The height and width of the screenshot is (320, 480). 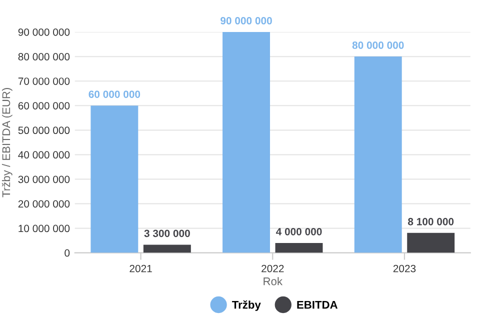 What do you see at coordinates (44, 56) in the screenshot?
I see `y-tick-label: 80 000 000` at bounding box center [44, 56].